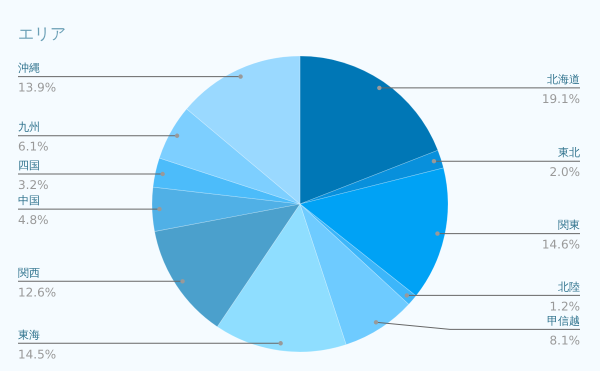 This screenshot has width=600, height=371. What do you see at coordinates (29, 165) in the screenshot?
I see `slice-label: 四国` at bounding box center [29, 165].